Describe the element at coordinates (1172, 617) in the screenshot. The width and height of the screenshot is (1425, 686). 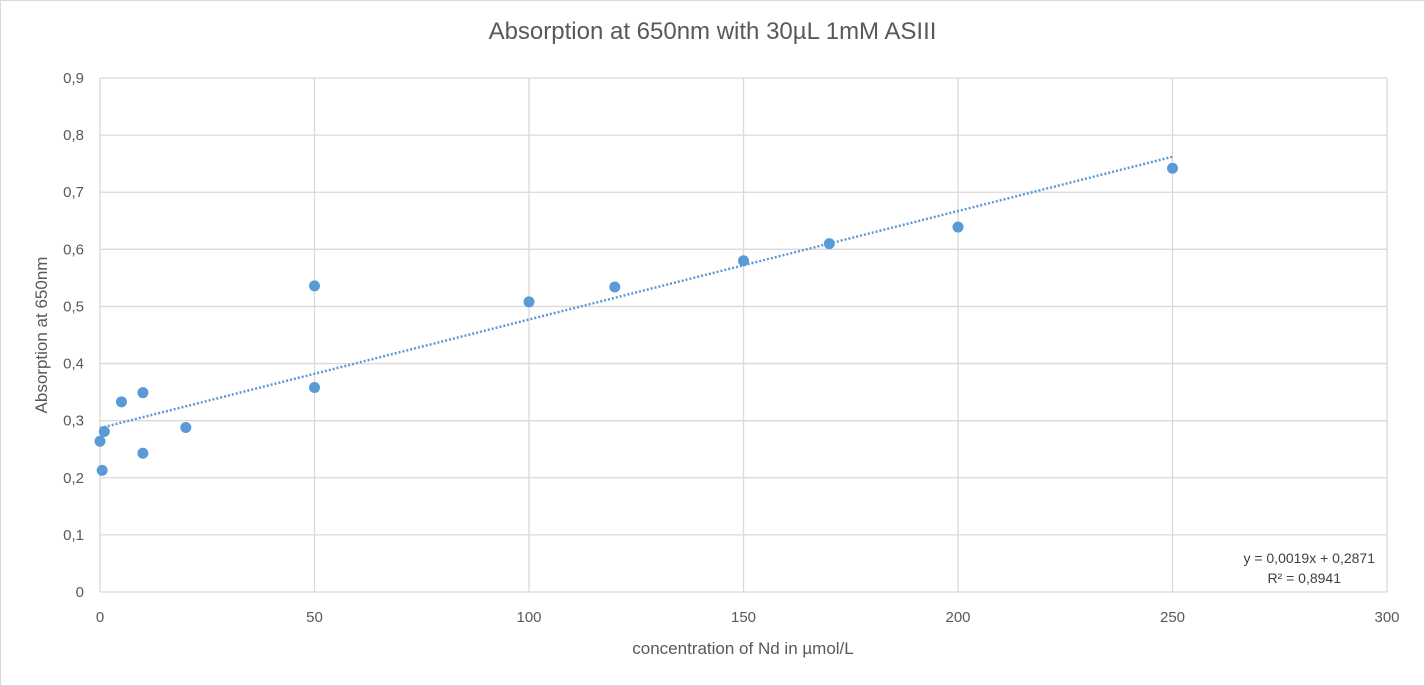
I see `x-tick-label: 250` at that location.